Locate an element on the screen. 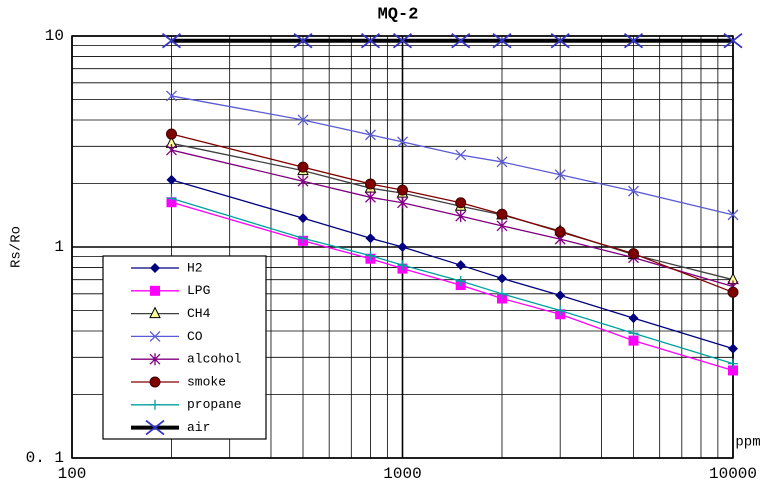 The height and width of the screenshot is (484, 768). chart-title: MQ-2 is located at coordinates (398, 14).